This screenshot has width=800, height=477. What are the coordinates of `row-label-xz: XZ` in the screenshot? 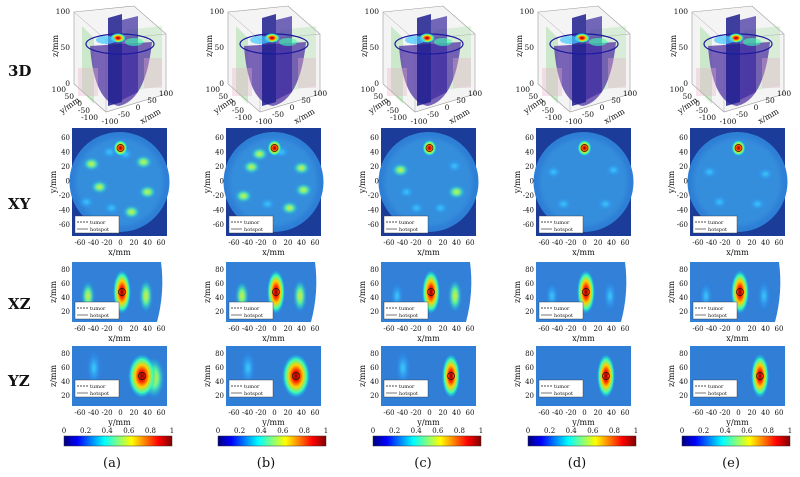 It's located at (19, 304).